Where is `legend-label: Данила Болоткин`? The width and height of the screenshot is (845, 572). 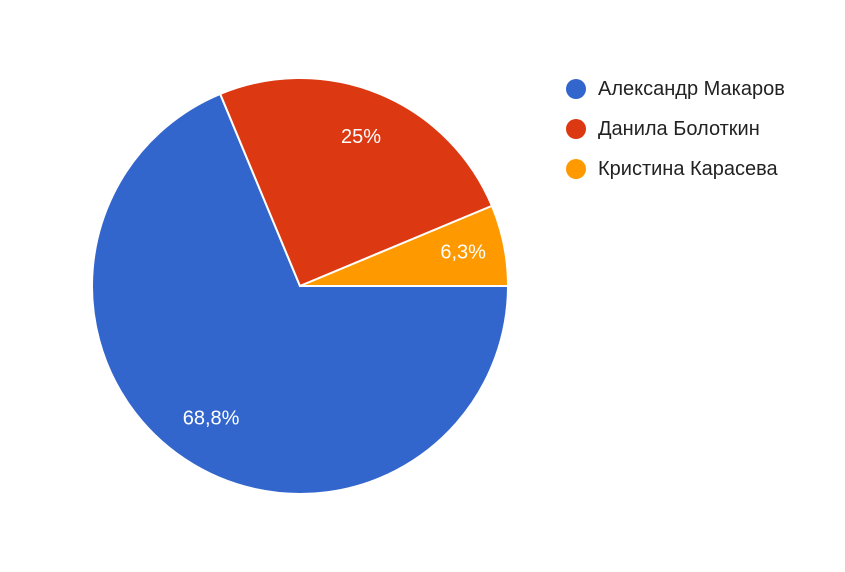 legend-label: Данила Болоткин is located at coordinates (679, 129).